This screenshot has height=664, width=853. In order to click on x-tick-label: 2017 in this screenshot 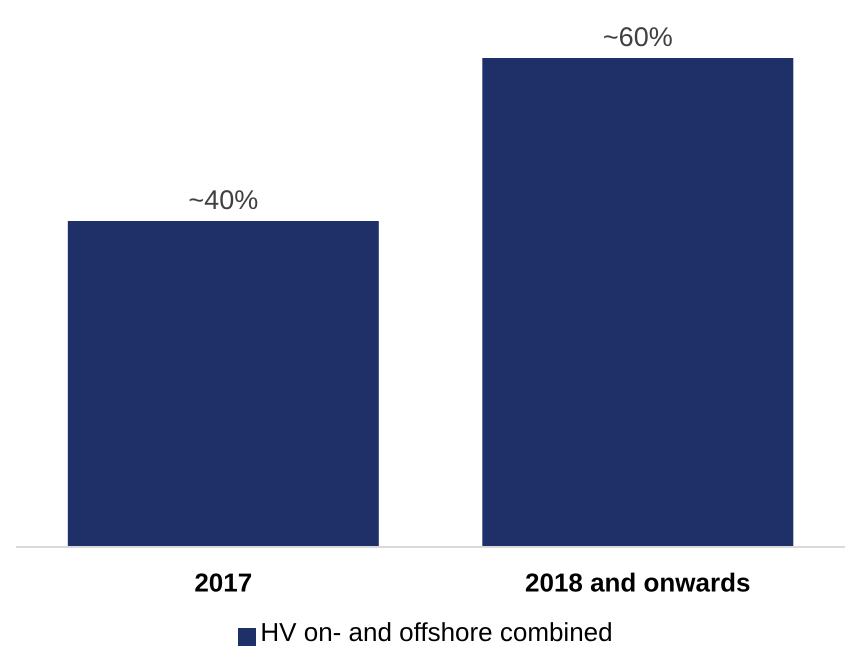, I will do `click(223, 582)`.